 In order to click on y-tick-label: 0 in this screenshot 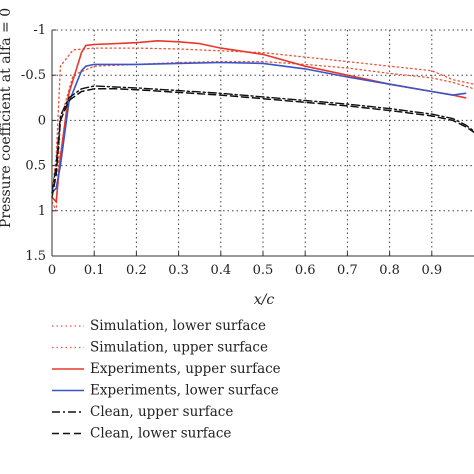, I will do `click(42, 120)`.